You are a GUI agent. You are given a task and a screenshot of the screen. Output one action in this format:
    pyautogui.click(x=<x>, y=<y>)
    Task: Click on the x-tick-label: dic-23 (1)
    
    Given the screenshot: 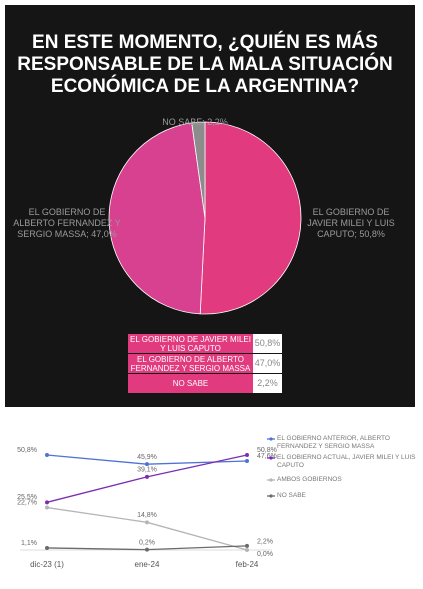 What is the action you would take?
    pyautogui.click(x=47, y=564)
    